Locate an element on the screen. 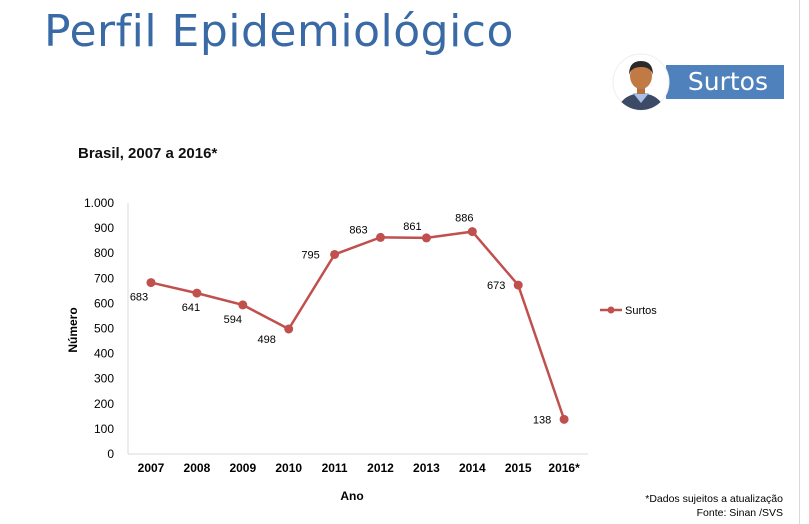 The image size is (809, 524). y-tick-label: 500 is located at coordinates (104, 329).